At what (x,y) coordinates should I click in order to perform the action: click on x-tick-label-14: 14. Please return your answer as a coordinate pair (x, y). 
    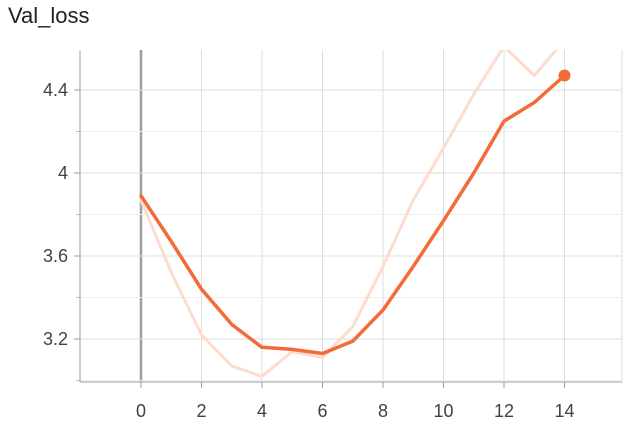
    Looking at the image, I should click on (564, 411).